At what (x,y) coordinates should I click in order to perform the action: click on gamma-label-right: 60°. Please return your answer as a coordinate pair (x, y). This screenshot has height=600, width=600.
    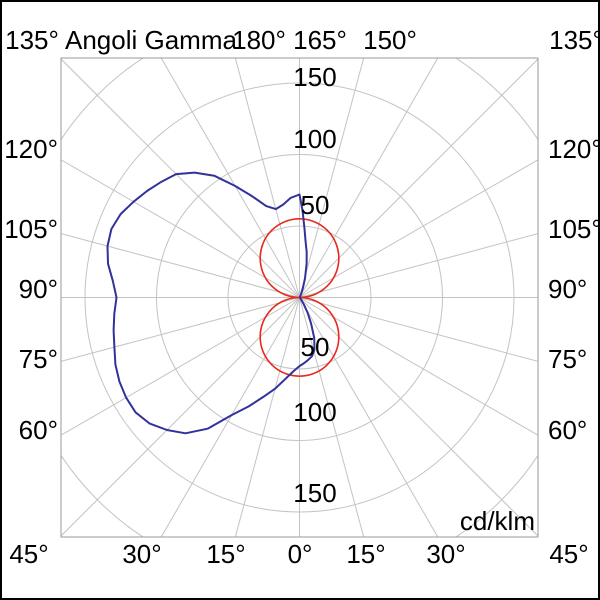
    Looking at the image, I should click on (567, 430).